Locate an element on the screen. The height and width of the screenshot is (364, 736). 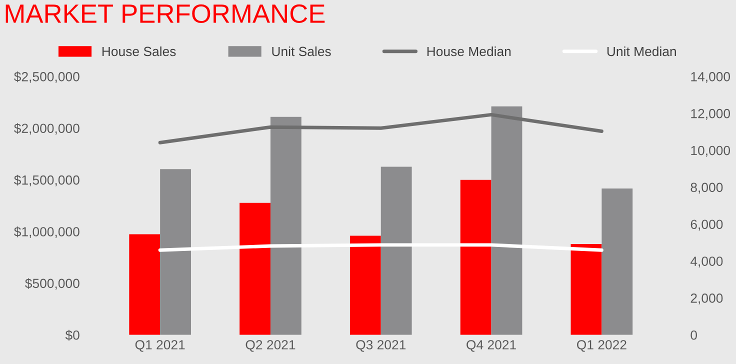
y2-tick-label: 14,000 is located at coordinates (710, 77).